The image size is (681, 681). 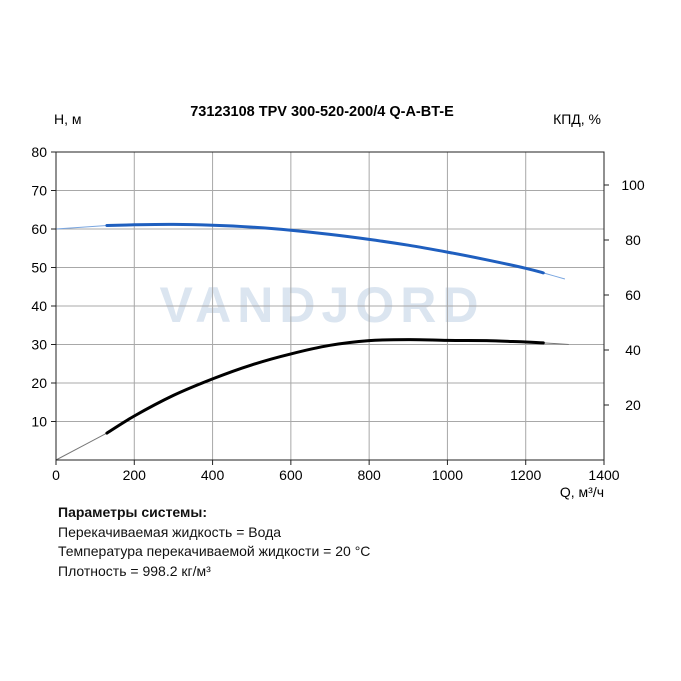 I want to click on system-parameters-heading: Параметры системы:, so click(x=133, y=512).